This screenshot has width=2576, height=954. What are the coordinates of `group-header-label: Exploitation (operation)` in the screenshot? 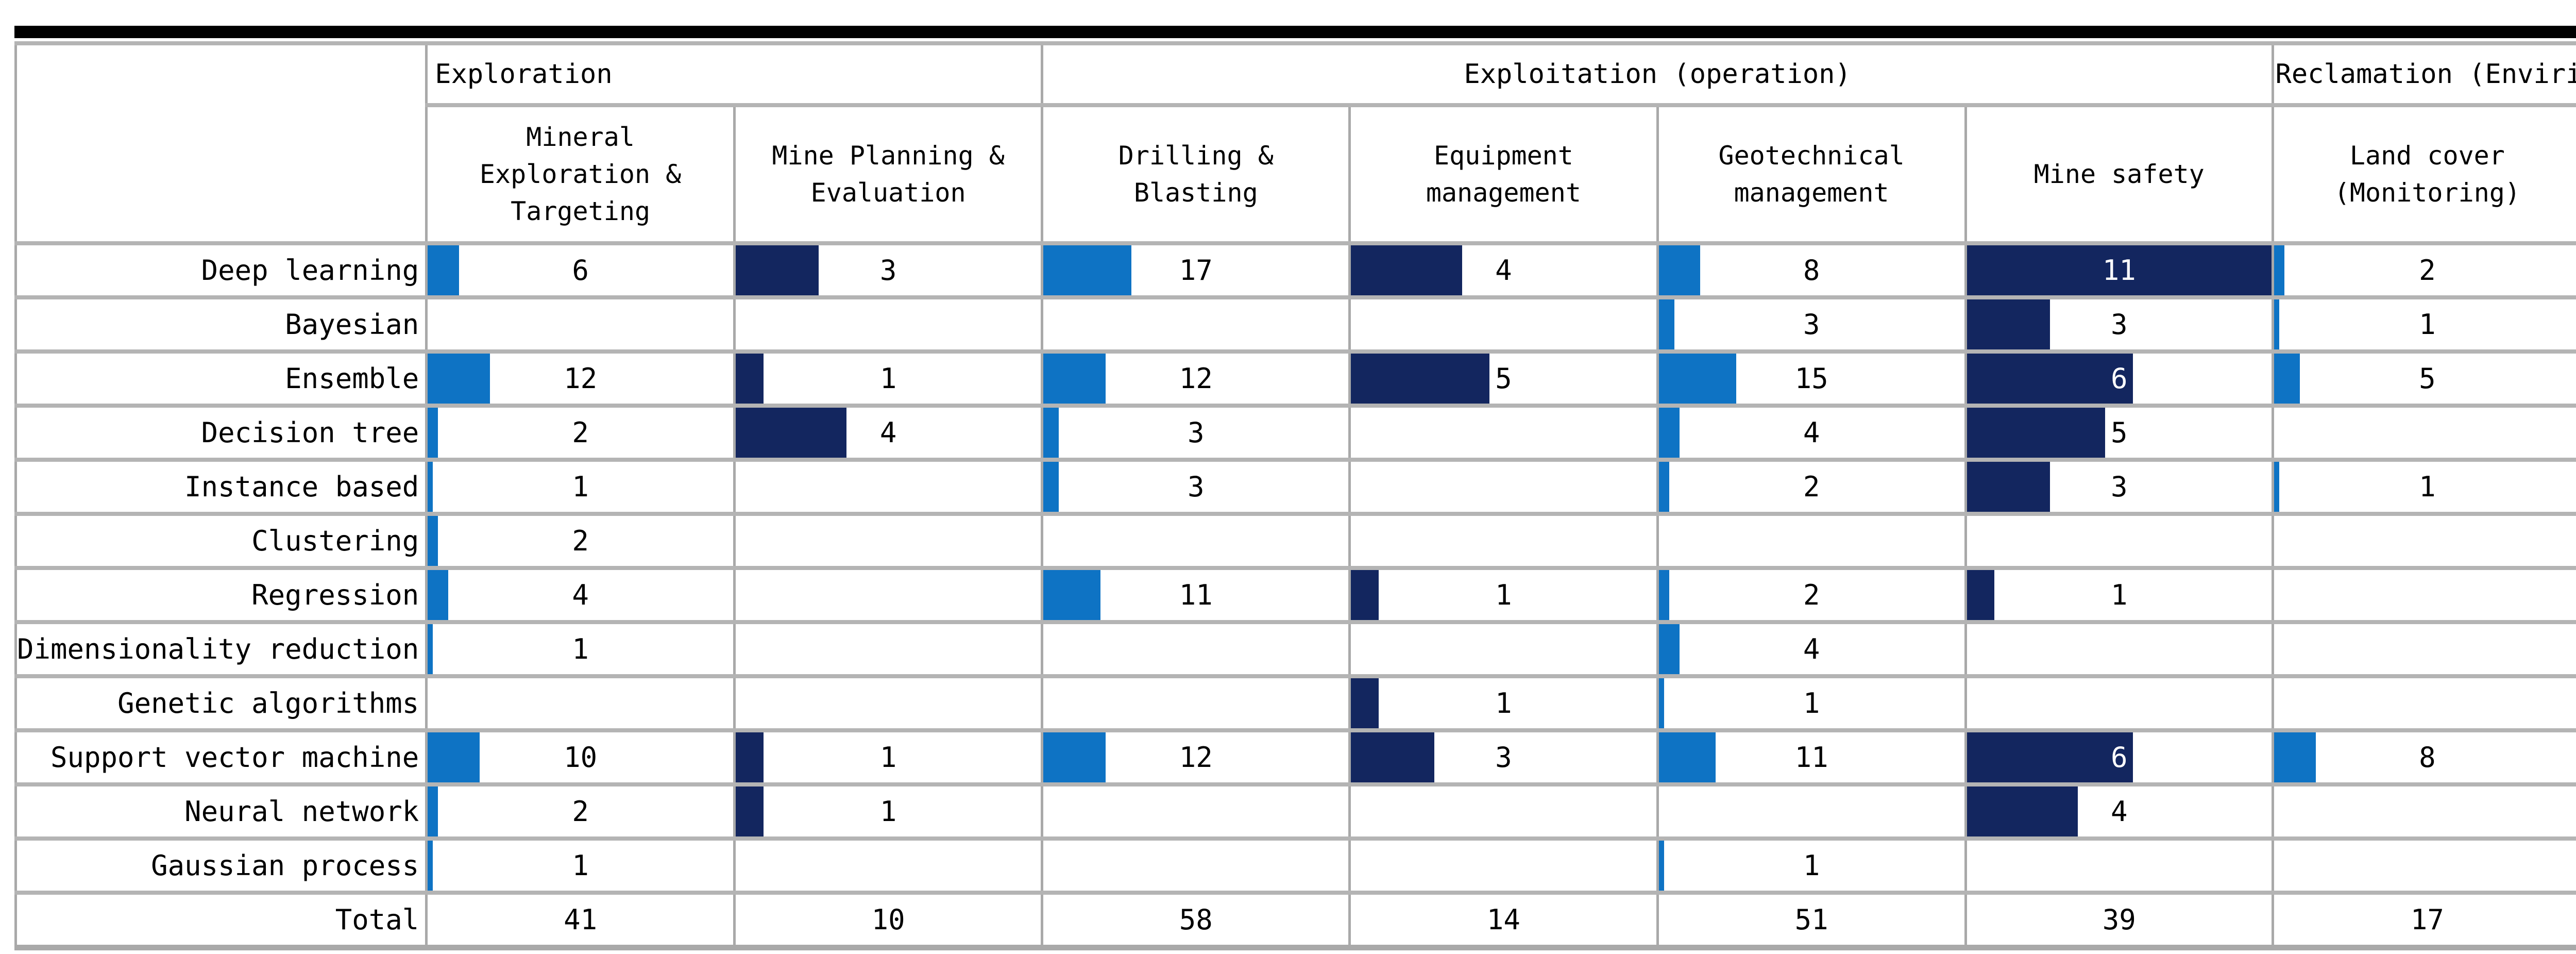 It's located at (1657, 74).